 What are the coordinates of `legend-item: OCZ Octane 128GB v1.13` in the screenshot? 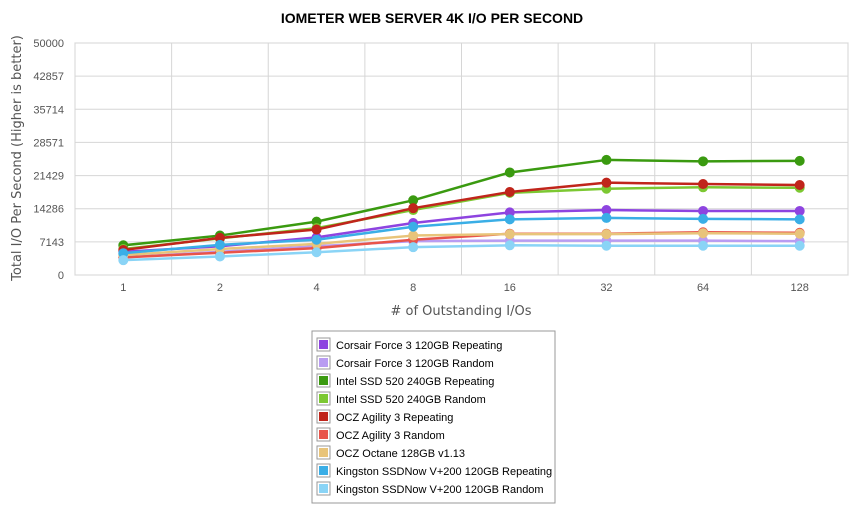 It's located at (390, 452).